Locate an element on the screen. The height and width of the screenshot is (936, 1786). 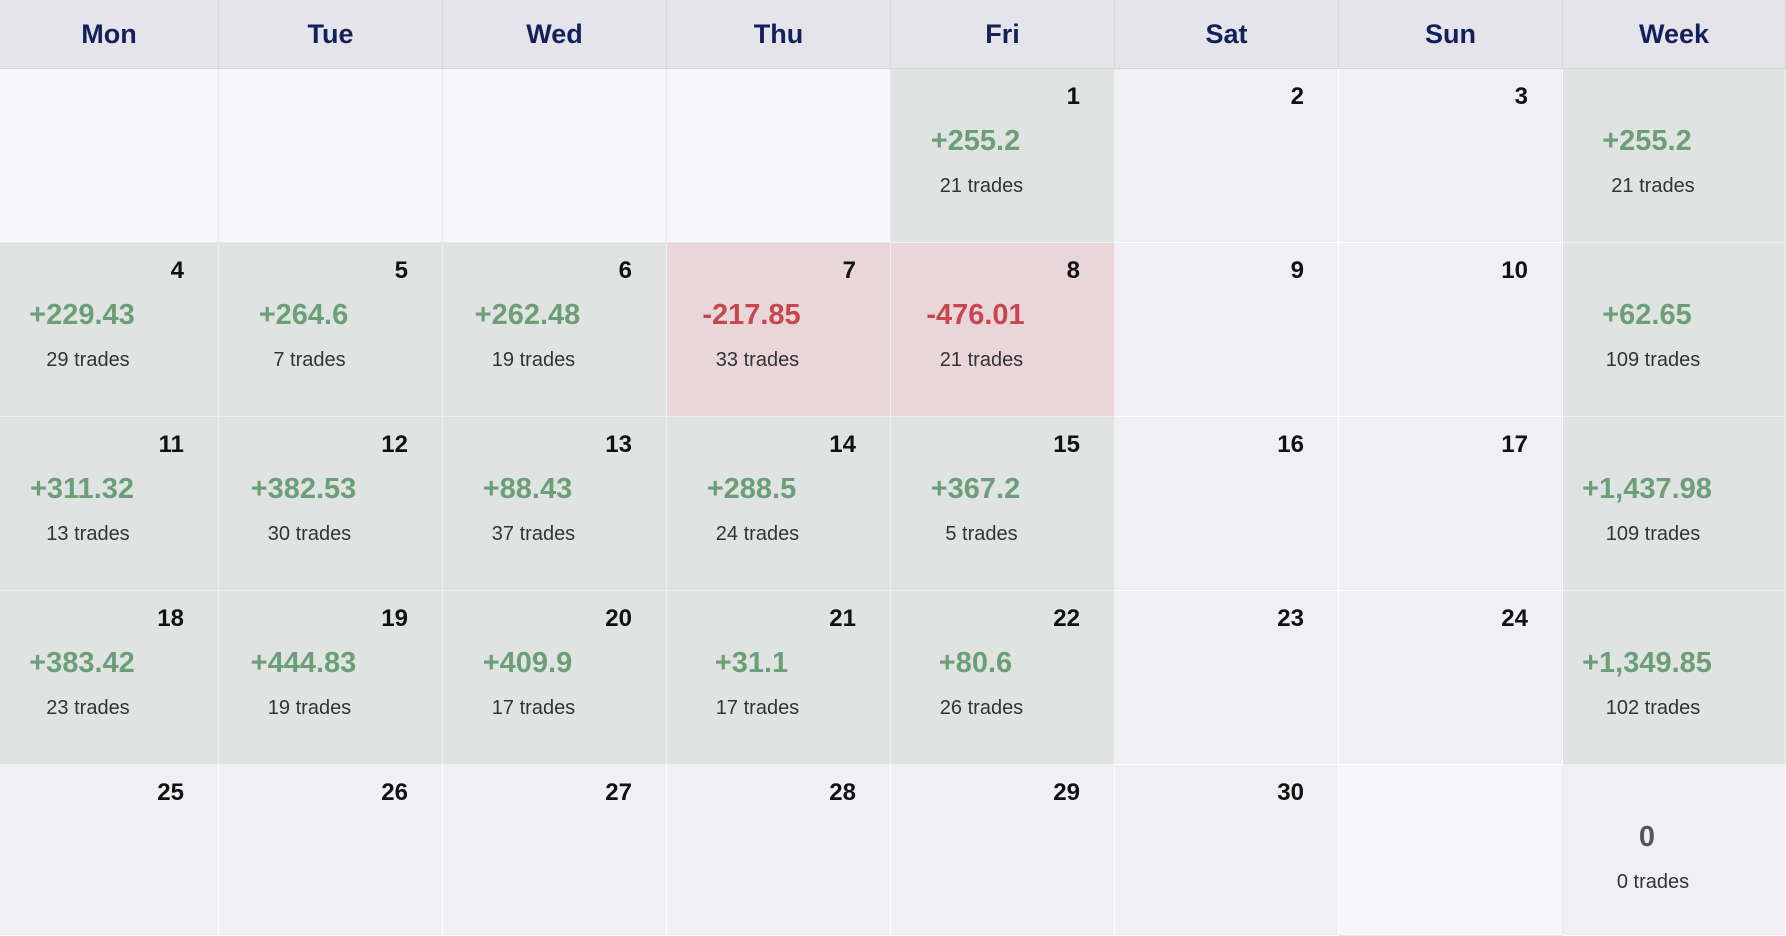
day-number: 8 is located at coordinates (1073, 270).